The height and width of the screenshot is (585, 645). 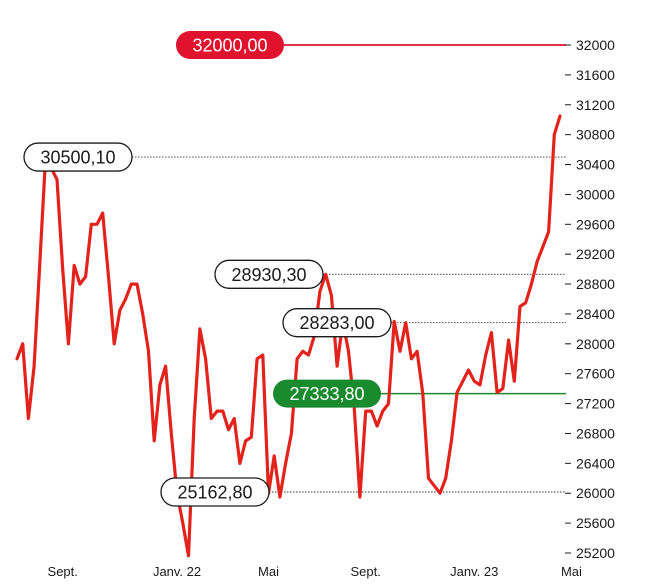 I want to click on y-tick-label: 30800, so click(x=595, y=135).